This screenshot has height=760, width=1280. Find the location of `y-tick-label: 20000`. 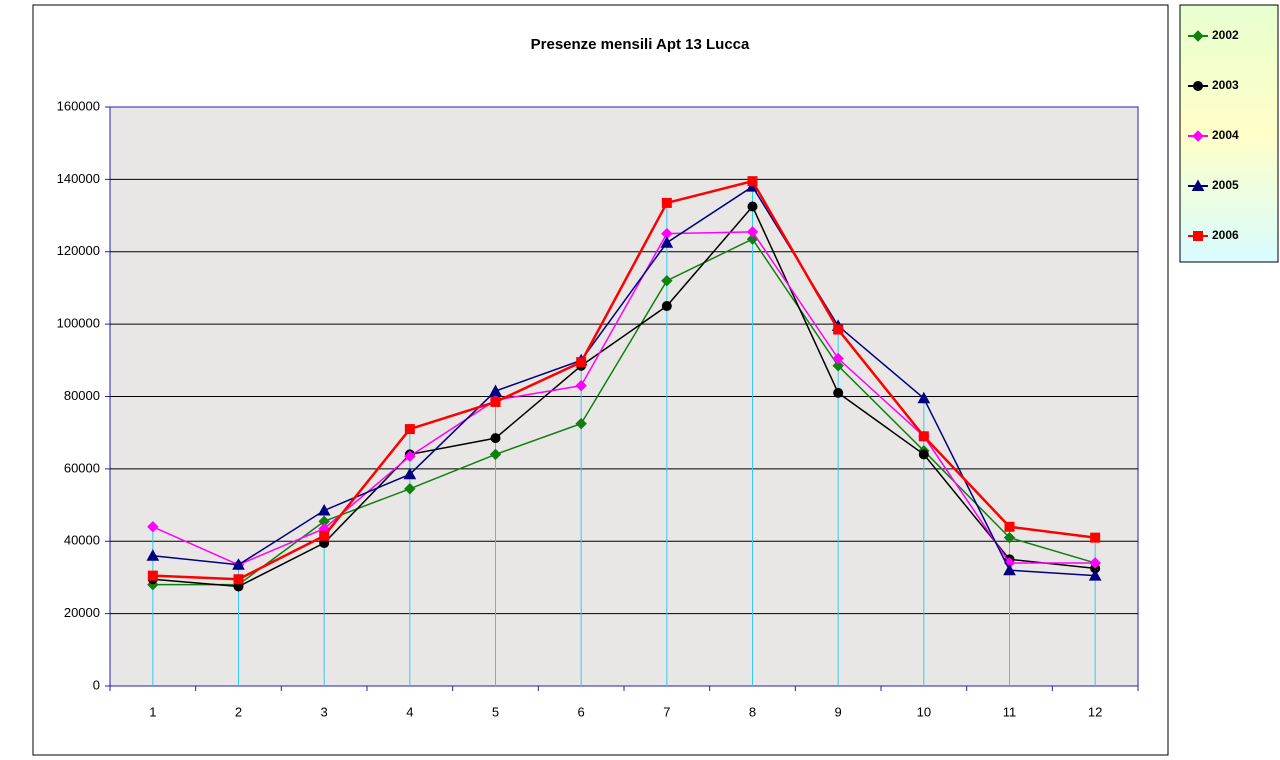

y-tick-label: 20000 is located at coordinates (82, 612).